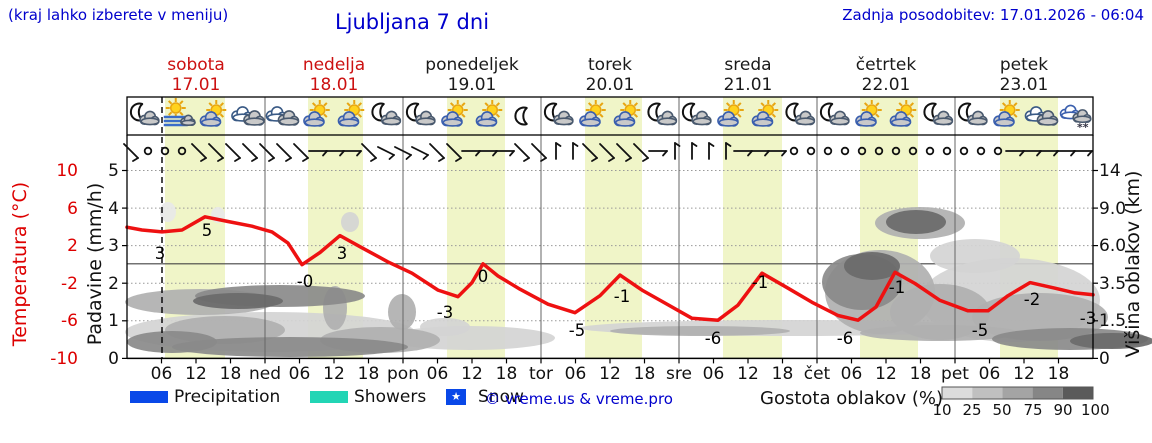  I want to click on day-name: petek, so click(1024, 65).